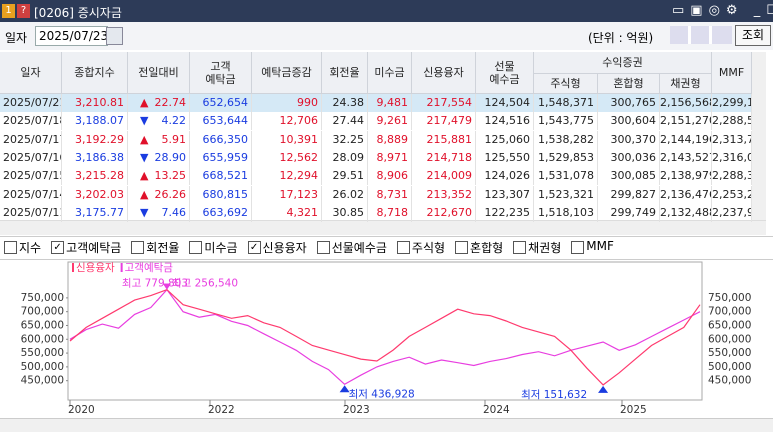 This screenshot has height=432, width=773. Describe the element at coordinates (623, 63) in the screenshot. I see `group-header: 수익증권` at that location.